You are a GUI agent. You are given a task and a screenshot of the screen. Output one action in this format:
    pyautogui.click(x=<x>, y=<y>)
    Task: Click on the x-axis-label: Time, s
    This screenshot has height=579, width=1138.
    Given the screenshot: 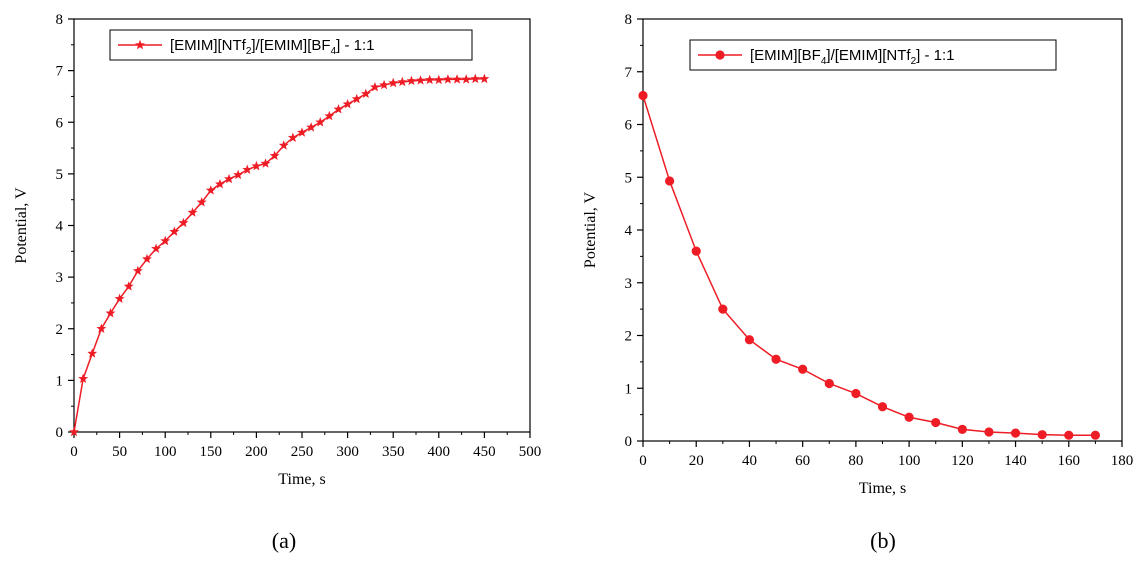 What is the action you would take?
    pyautogui.click(x=882, y=488)
    